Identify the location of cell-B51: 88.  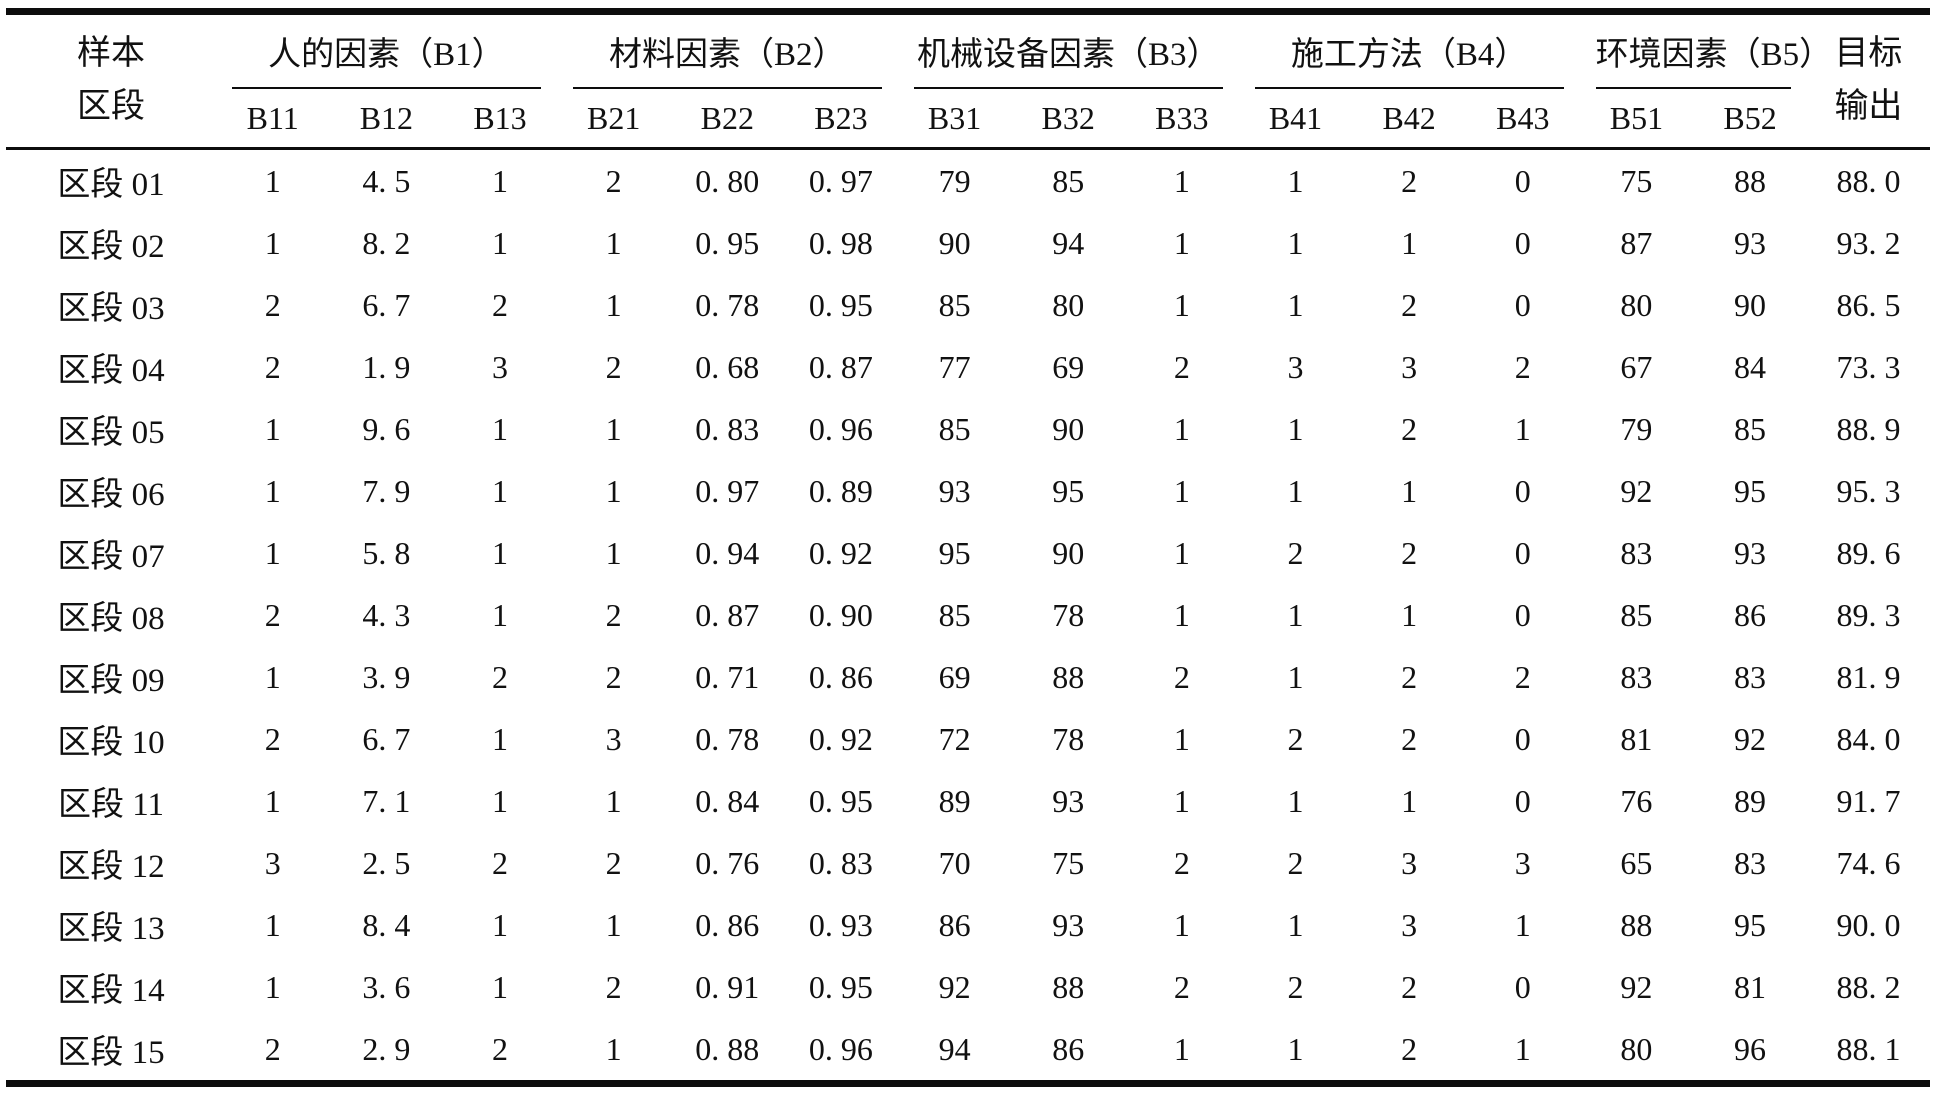
(1636, 924).